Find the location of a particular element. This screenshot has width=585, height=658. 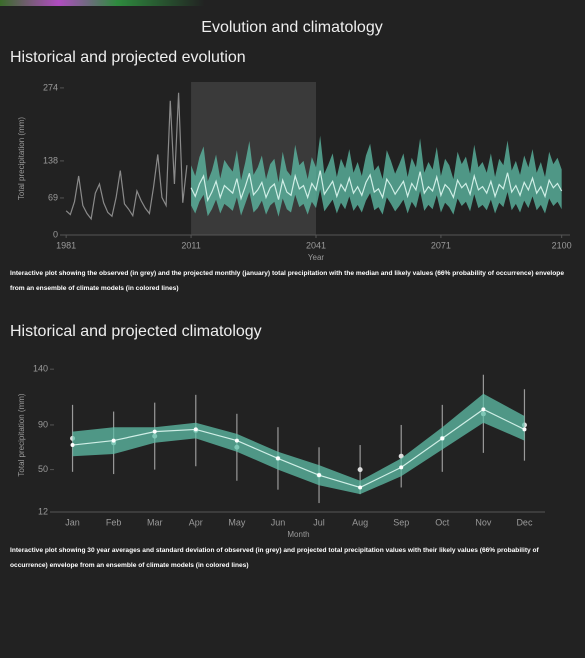

y-tick-label: 12 is located at coordinates (43, 511).